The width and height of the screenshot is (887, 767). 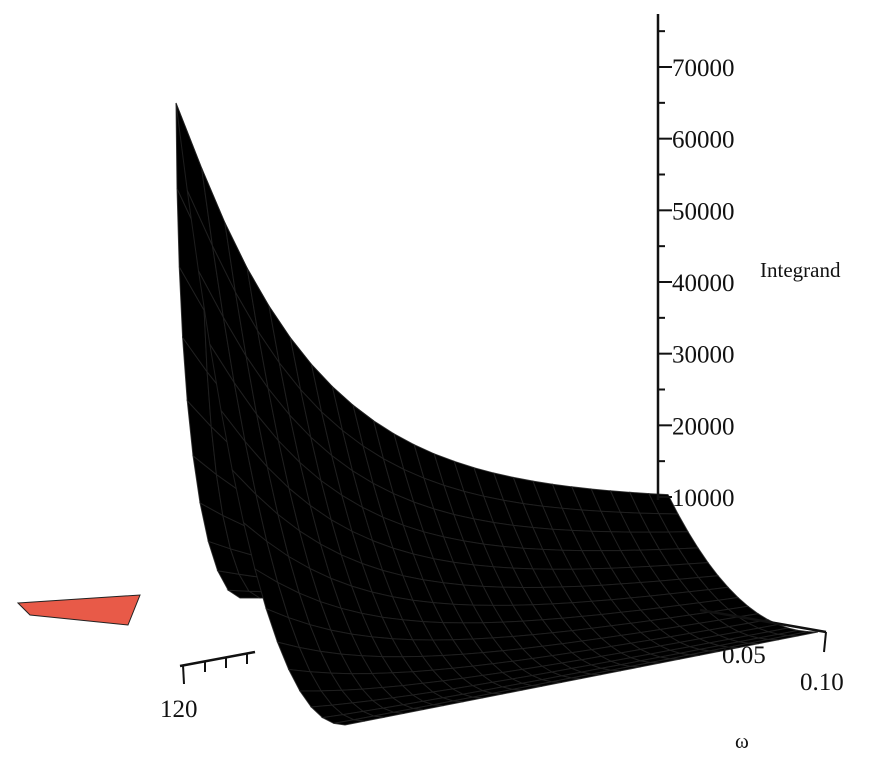 What do you see at coordinates (803, 634) in the screenshot?
I see `surface-front-cell` at bounding box center [803, 634].